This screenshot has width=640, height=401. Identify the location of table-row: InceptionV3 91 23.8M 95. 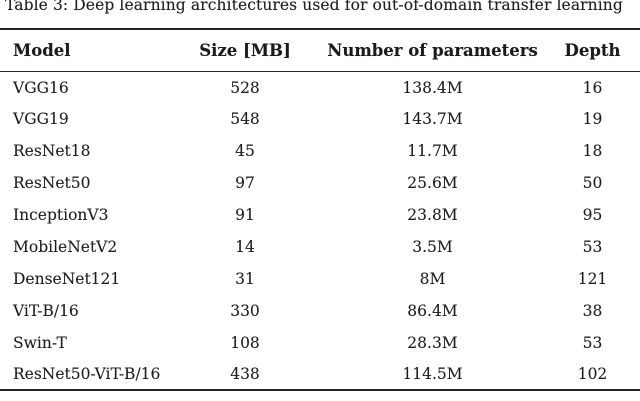
(320, 215).